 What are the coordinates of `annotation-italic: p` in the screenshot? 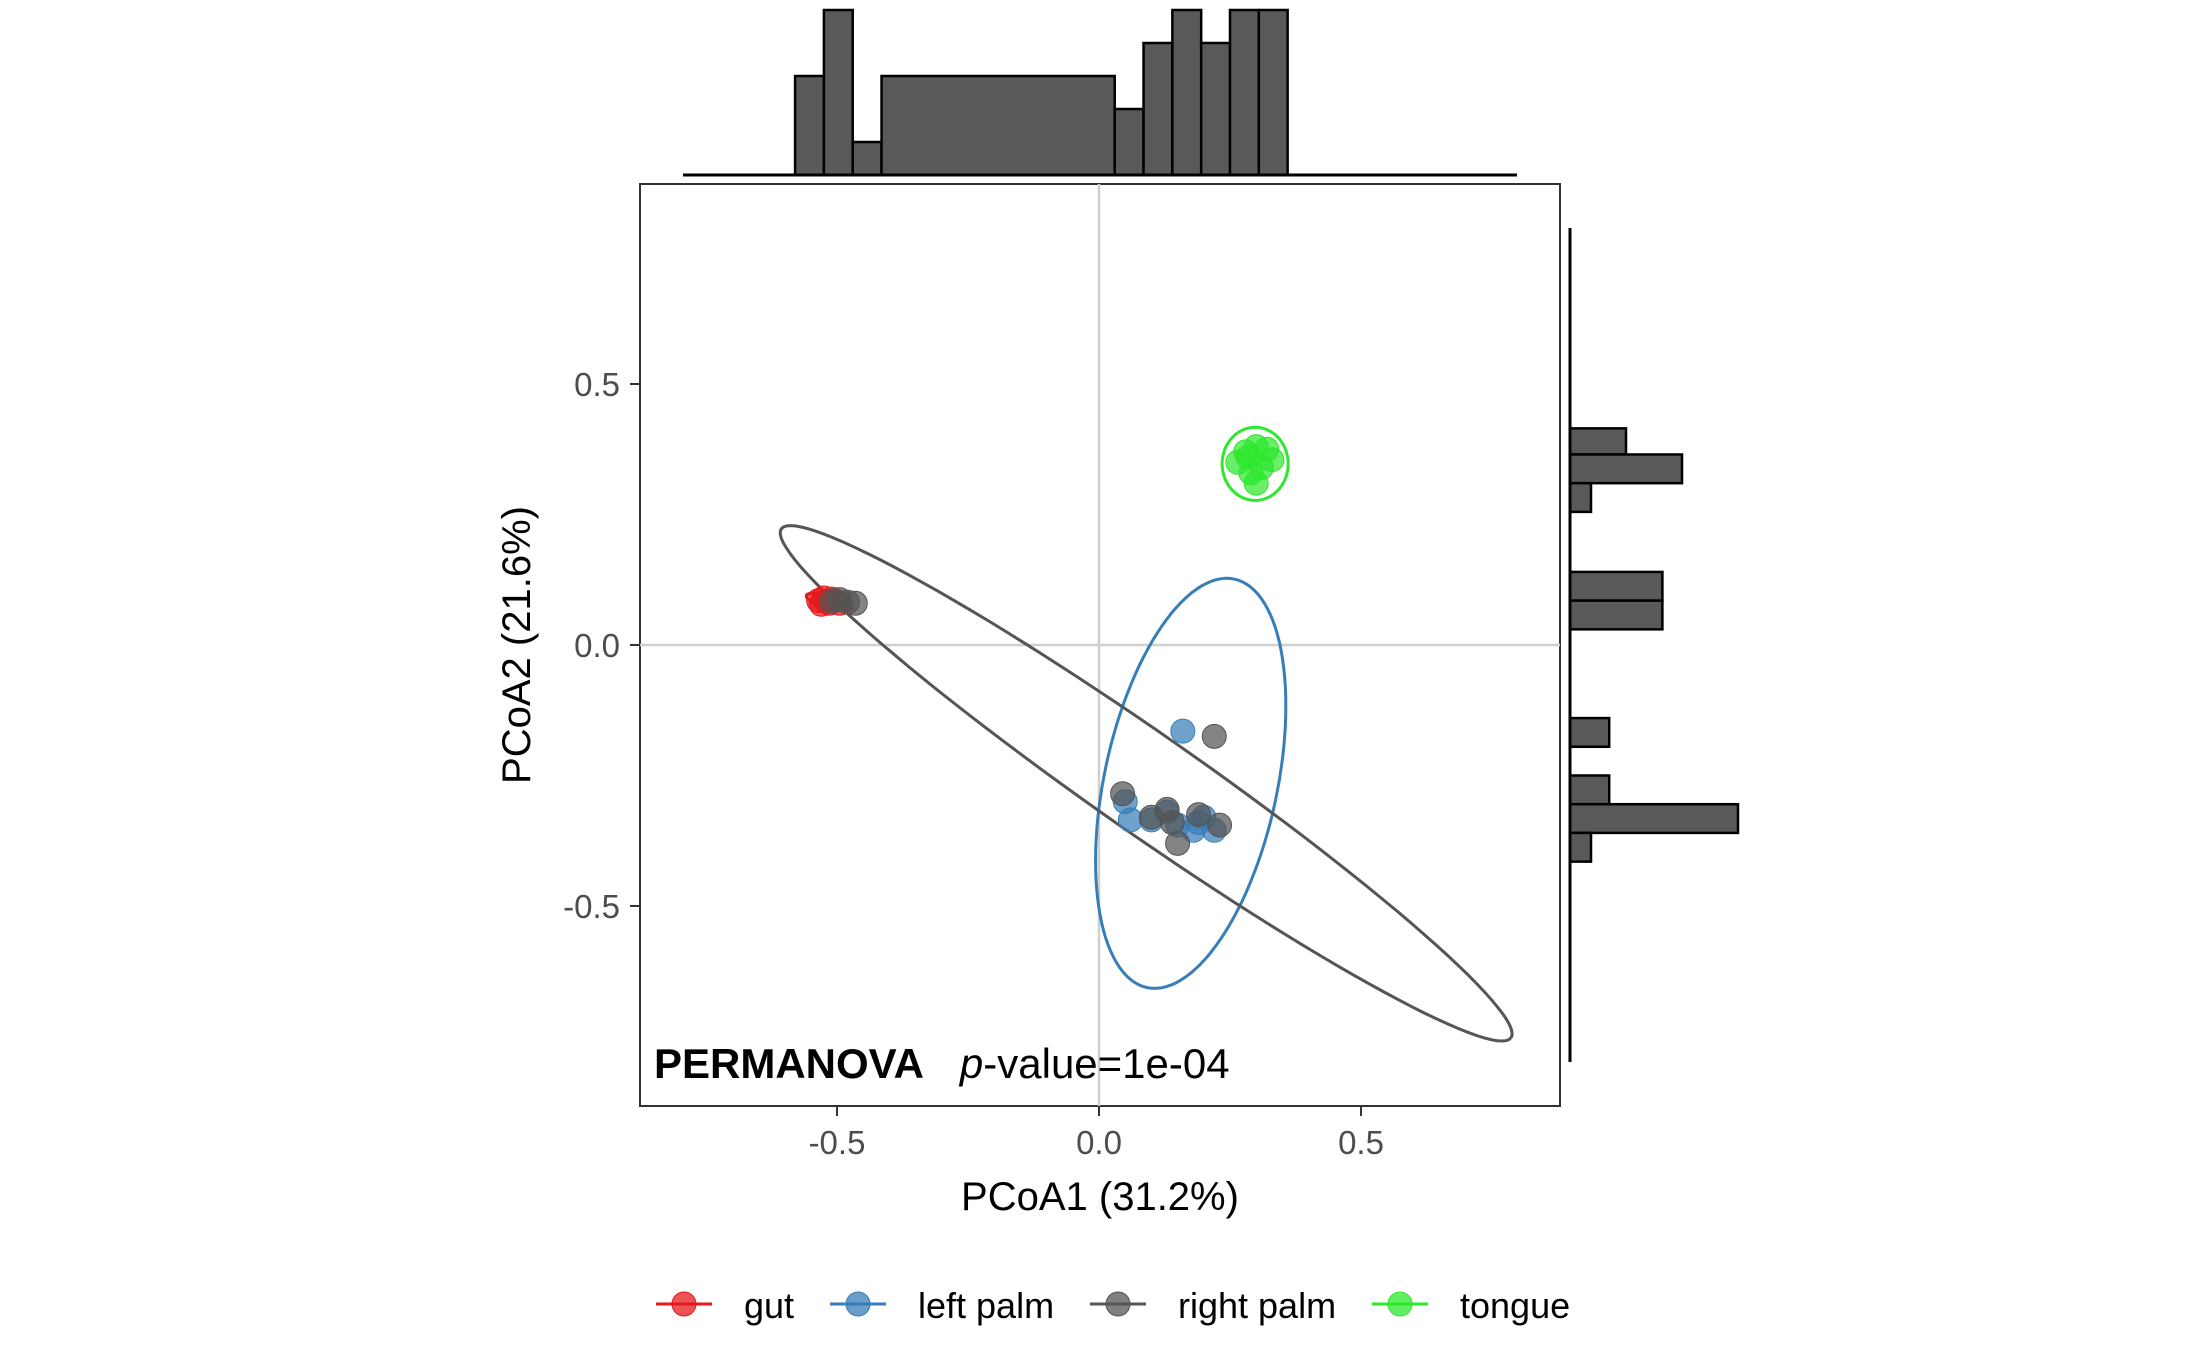 It's located at (970, 1063).